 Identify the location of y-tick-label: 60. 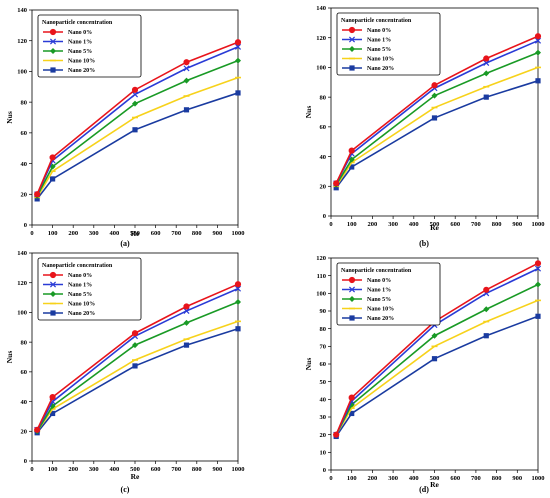
(24, 372).